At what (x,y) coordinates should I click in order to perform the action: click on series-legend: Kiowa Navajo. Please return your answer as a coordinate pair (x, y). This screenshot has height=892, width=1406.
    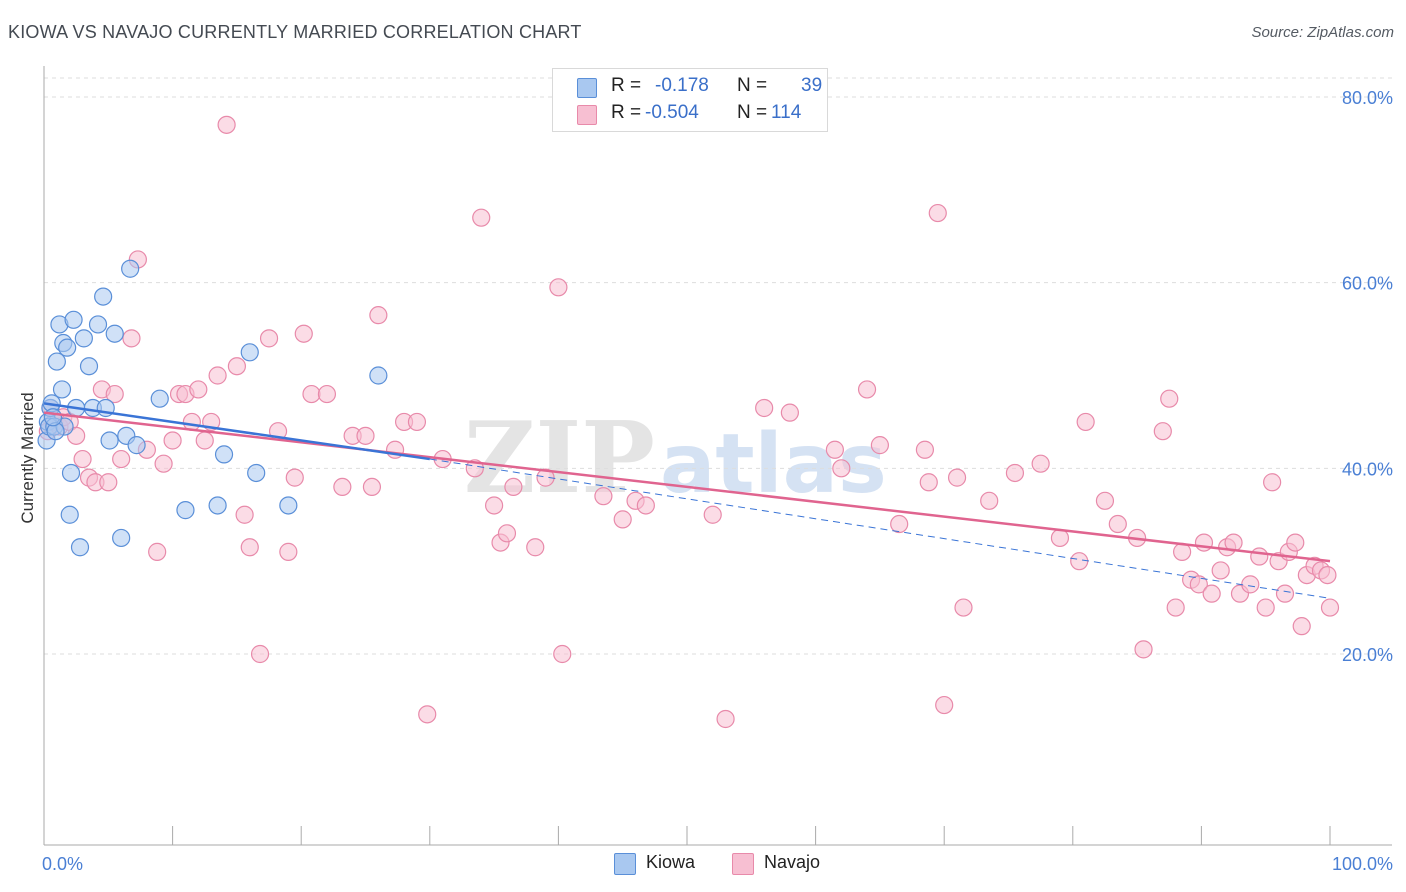
    Looking at the image, I should click on (703, 865).